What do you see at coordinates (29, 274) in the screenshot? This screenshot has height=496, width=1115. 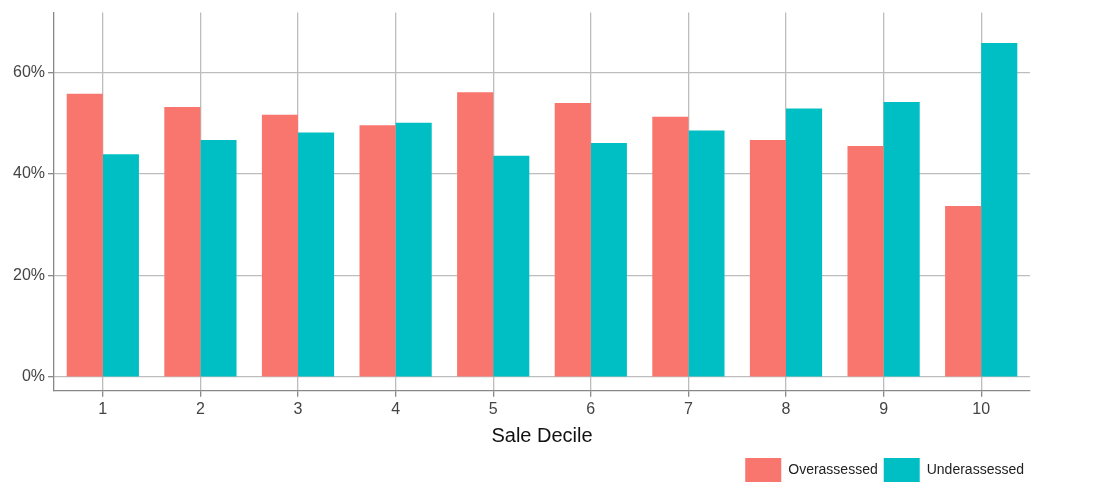 I see `y-tick-label: 20%` at bounding box center [29, 274].